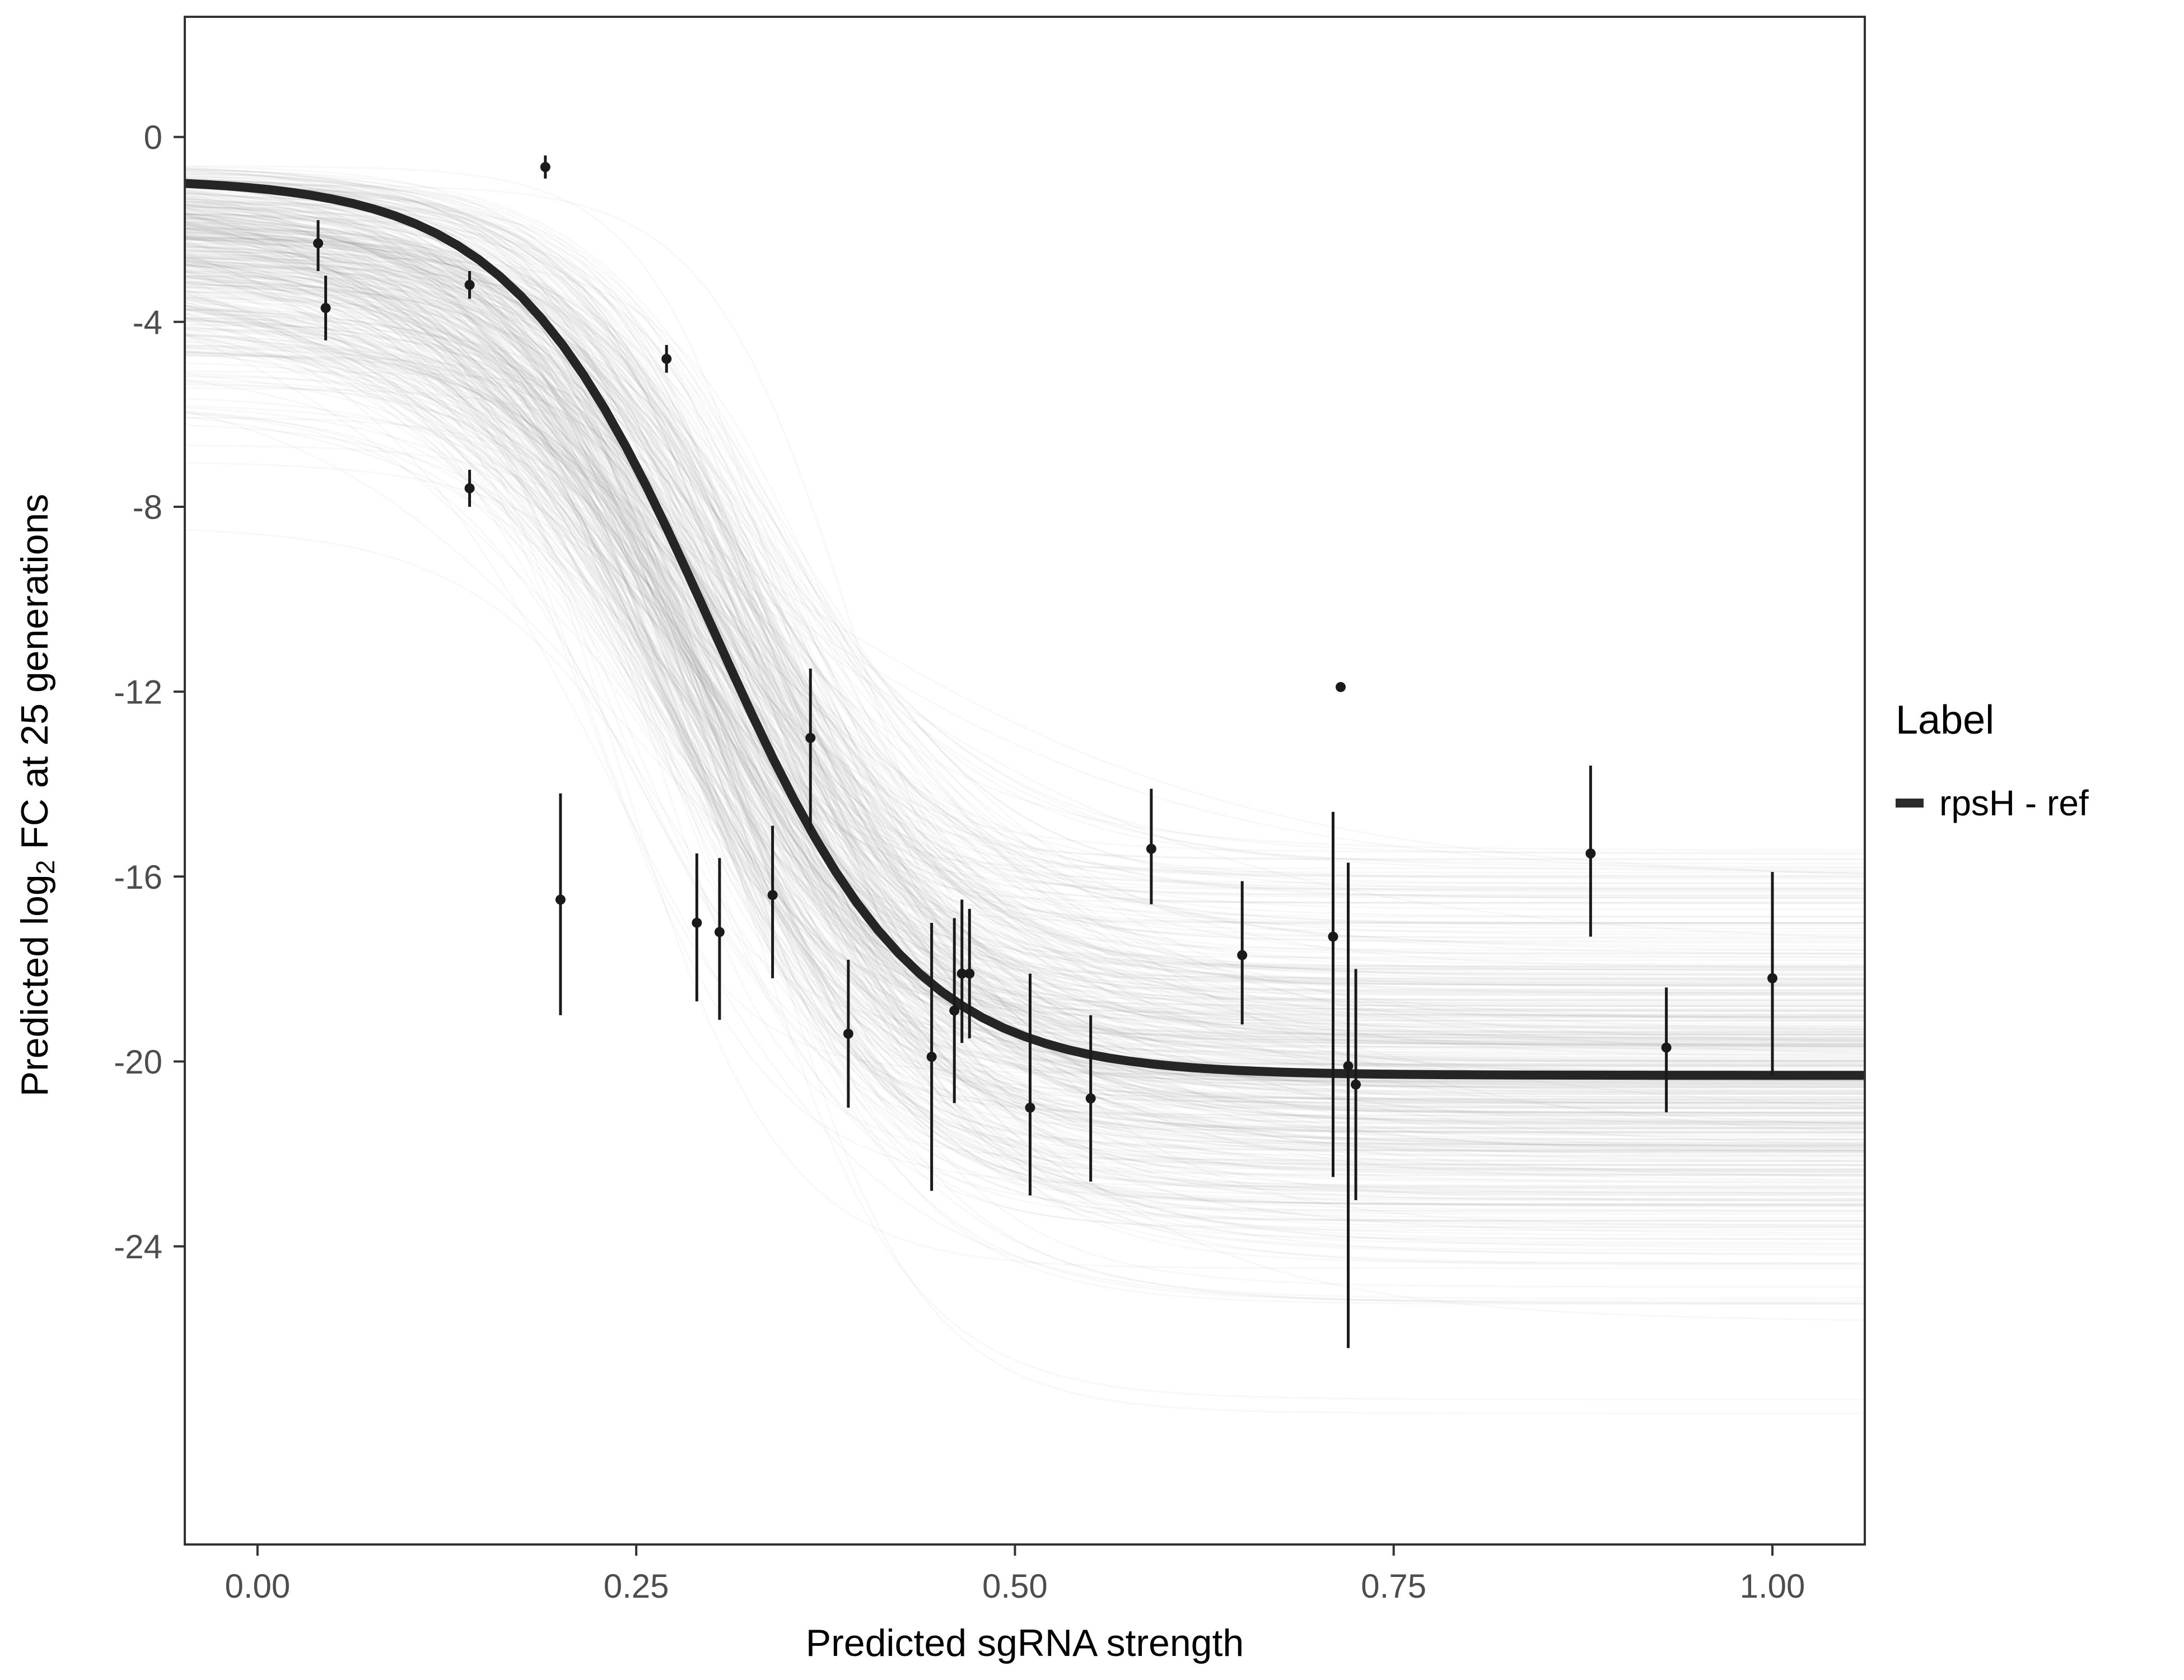 This screenshot has height=1680, width=2184. I want to click on legend: Label rpsH - ref, so click(1993, 761).